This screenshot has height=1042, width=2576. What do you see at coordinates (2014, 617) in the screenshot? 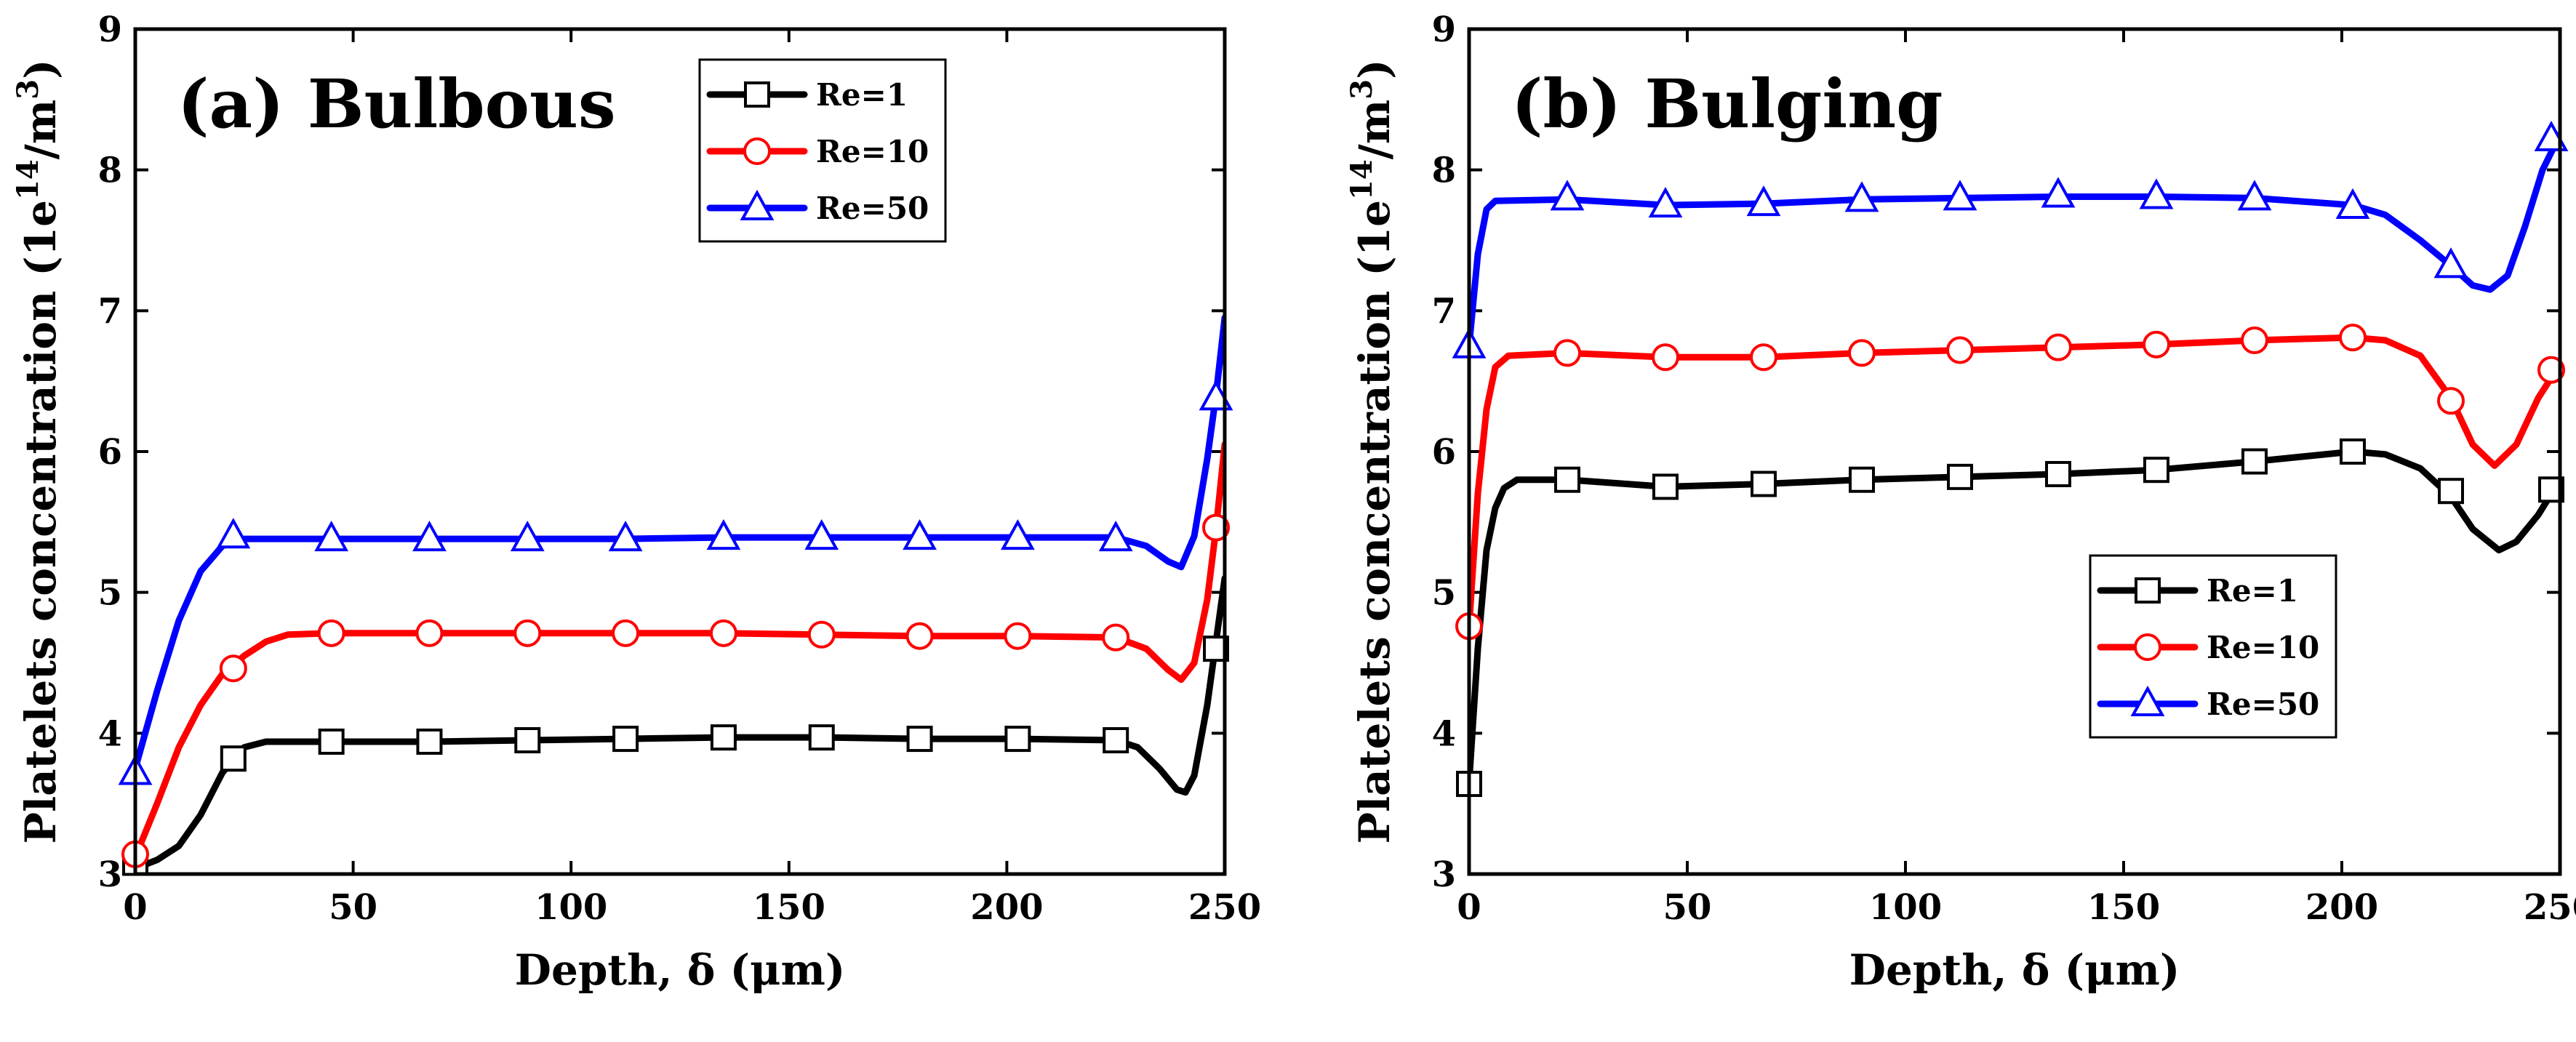
I see `series-line-square` at bounding box center [2014, 617].